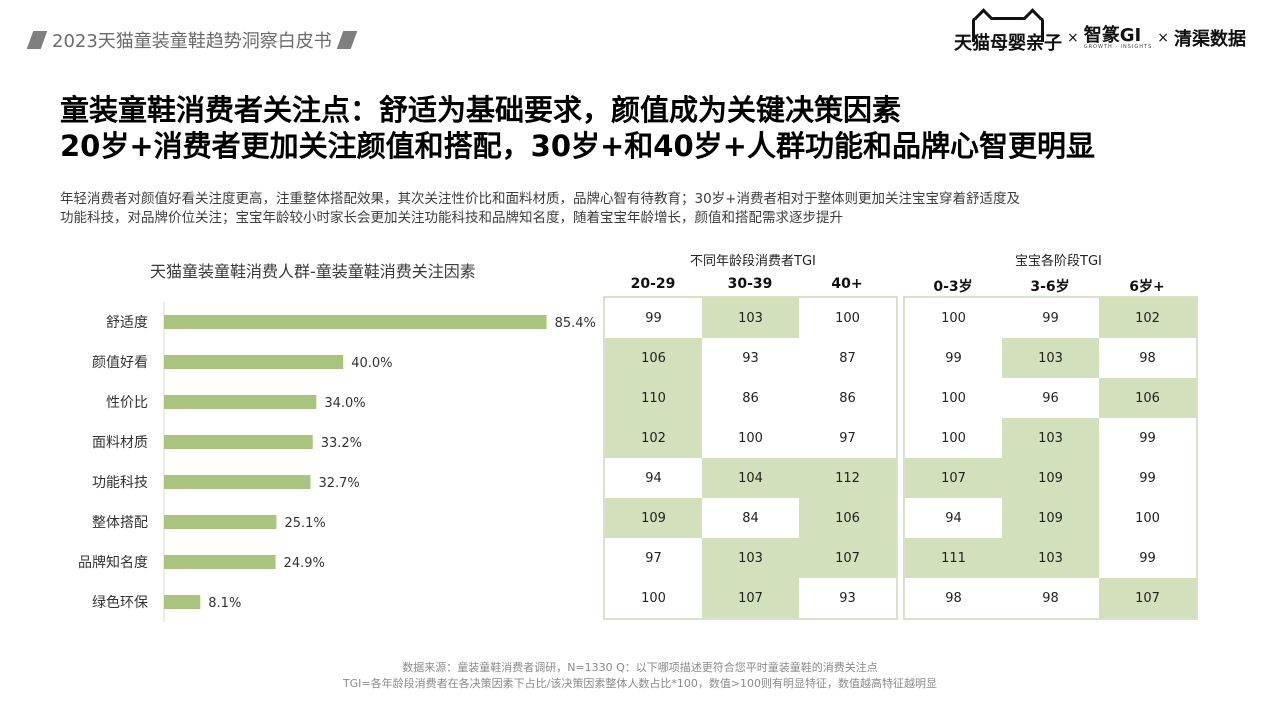 The width and height of the screenshot is (1280, 720). I want to click on tgi-cell: 111, so click(953, 558).